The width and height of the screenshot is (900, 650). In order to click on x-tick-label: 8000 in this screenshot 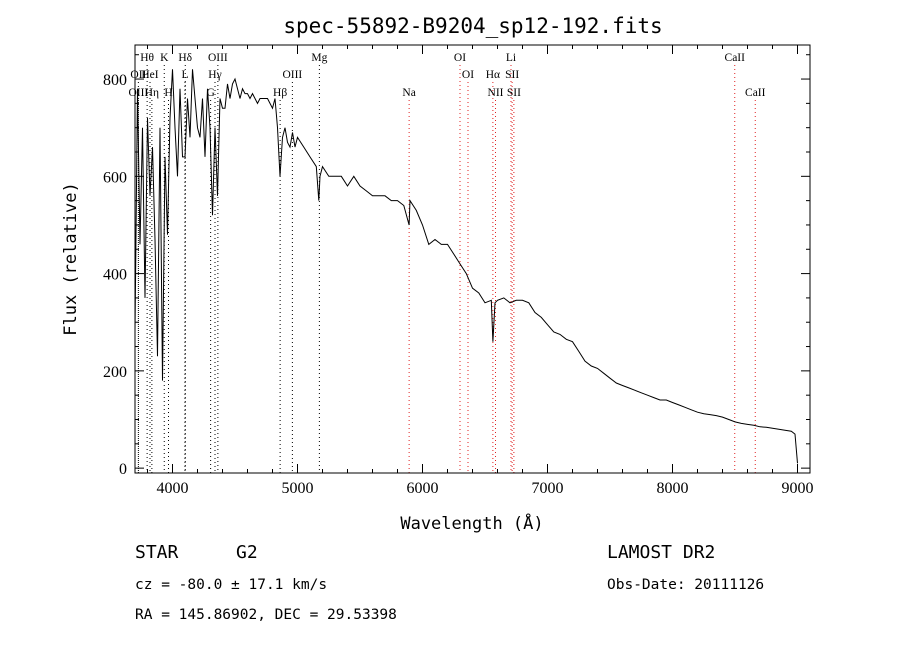, I will do `click(673, 488)`.